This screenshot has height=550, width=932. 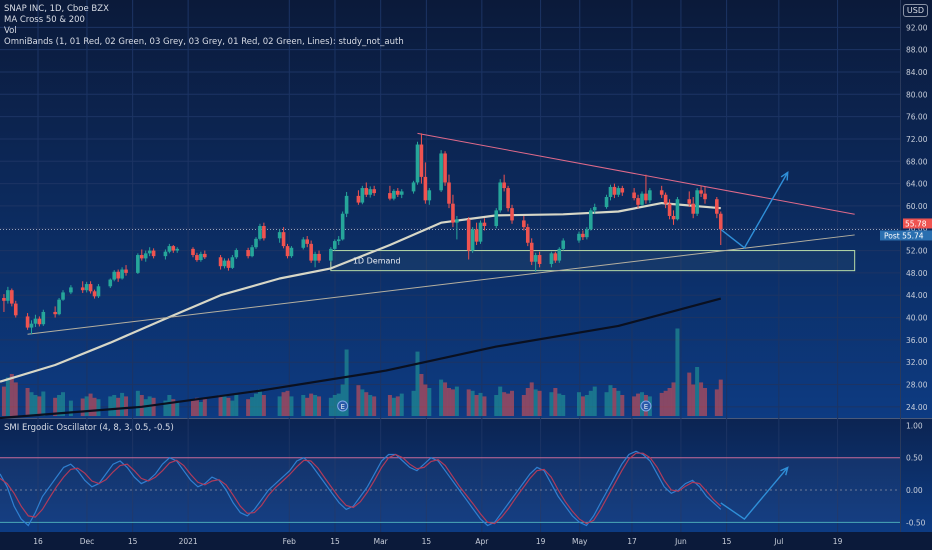 What do you see at coordinates (917, 50) in the screenshot?
I see `price-tick-label: 88.00` at bounding box center [917, 50].